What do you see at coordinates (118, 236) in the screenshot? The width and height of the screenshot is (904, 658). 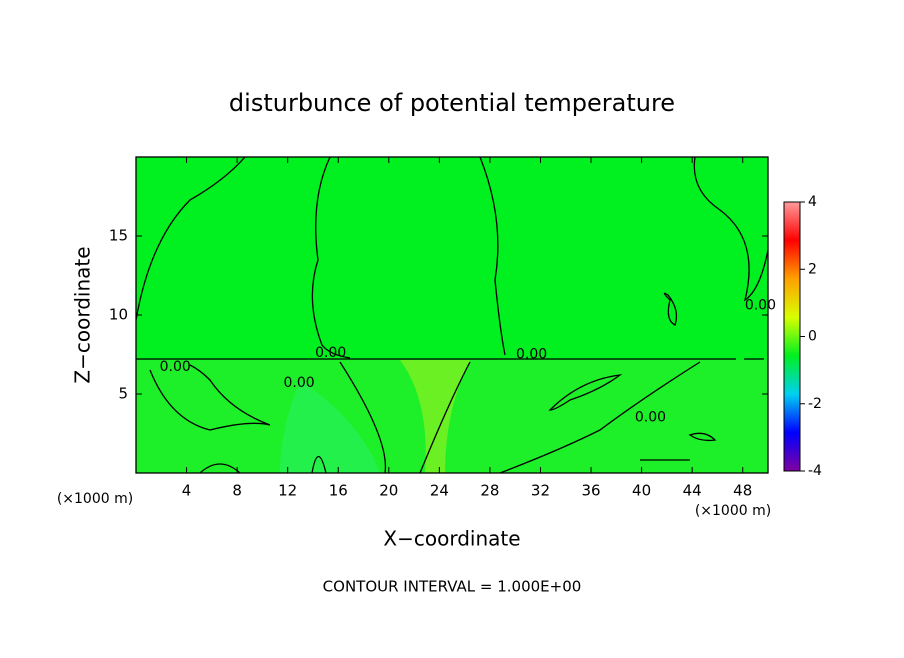 I see `y-tick-label: 15` at bounding box center [118, 236].